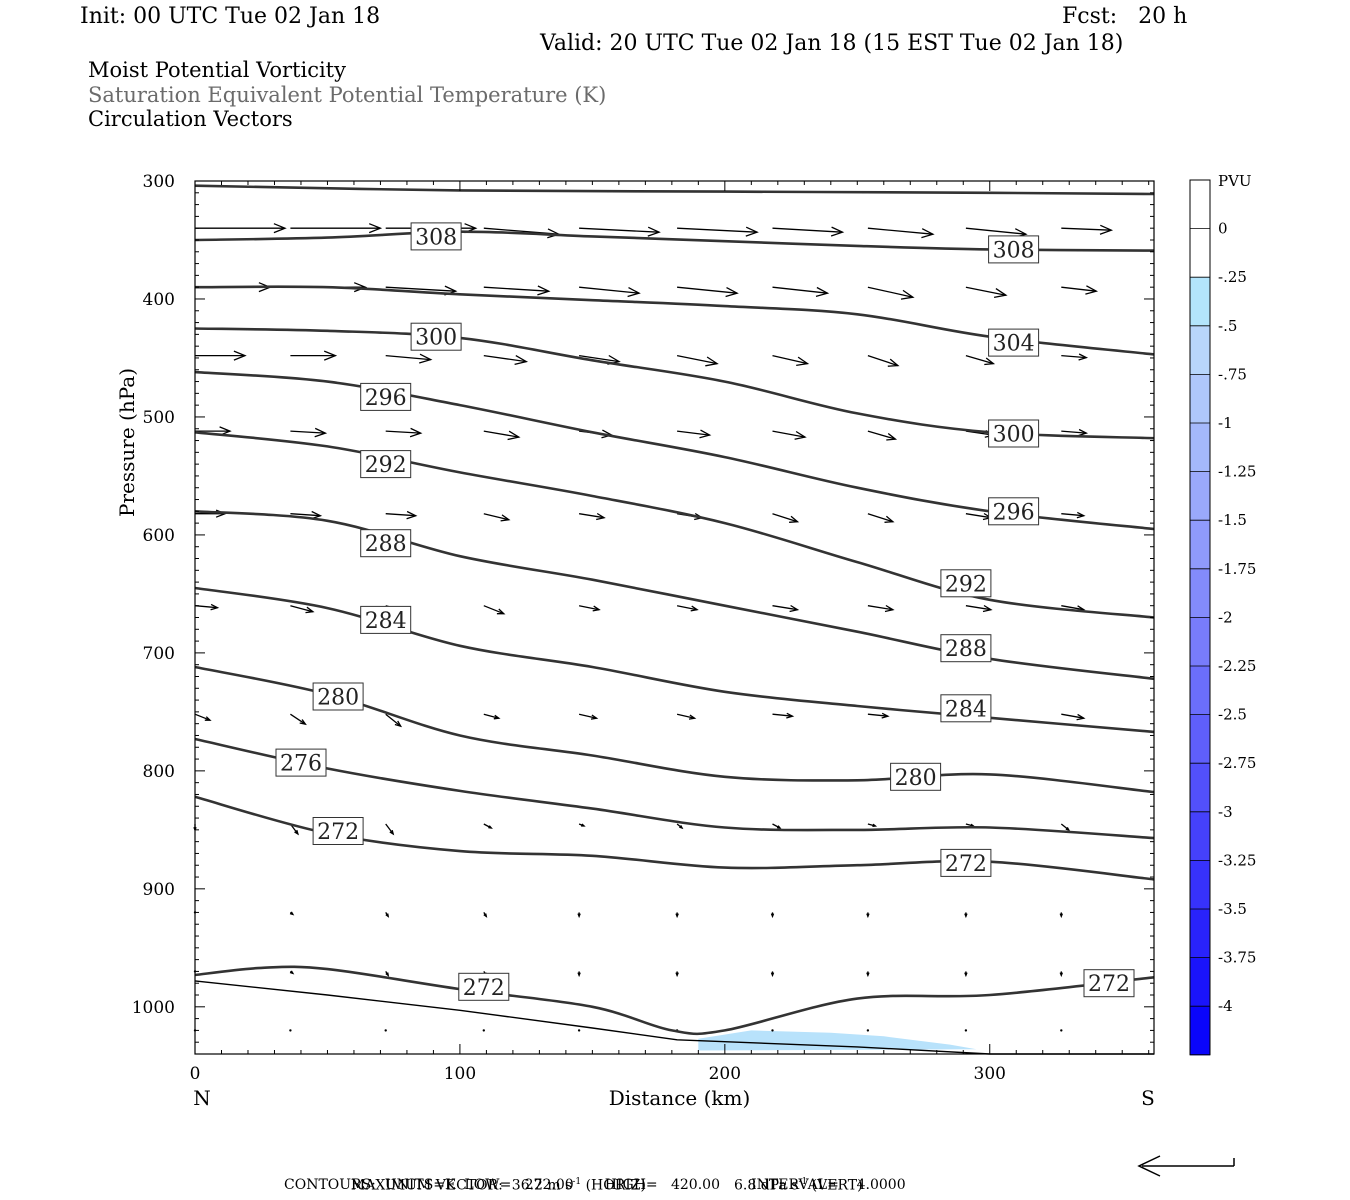 The height and width of the screenshot is (1200, 1350). Describe the element at coordinates (542, 1185) in the screenshot. I see `max-vector-horiz-value: 36.2 m s` at that location.